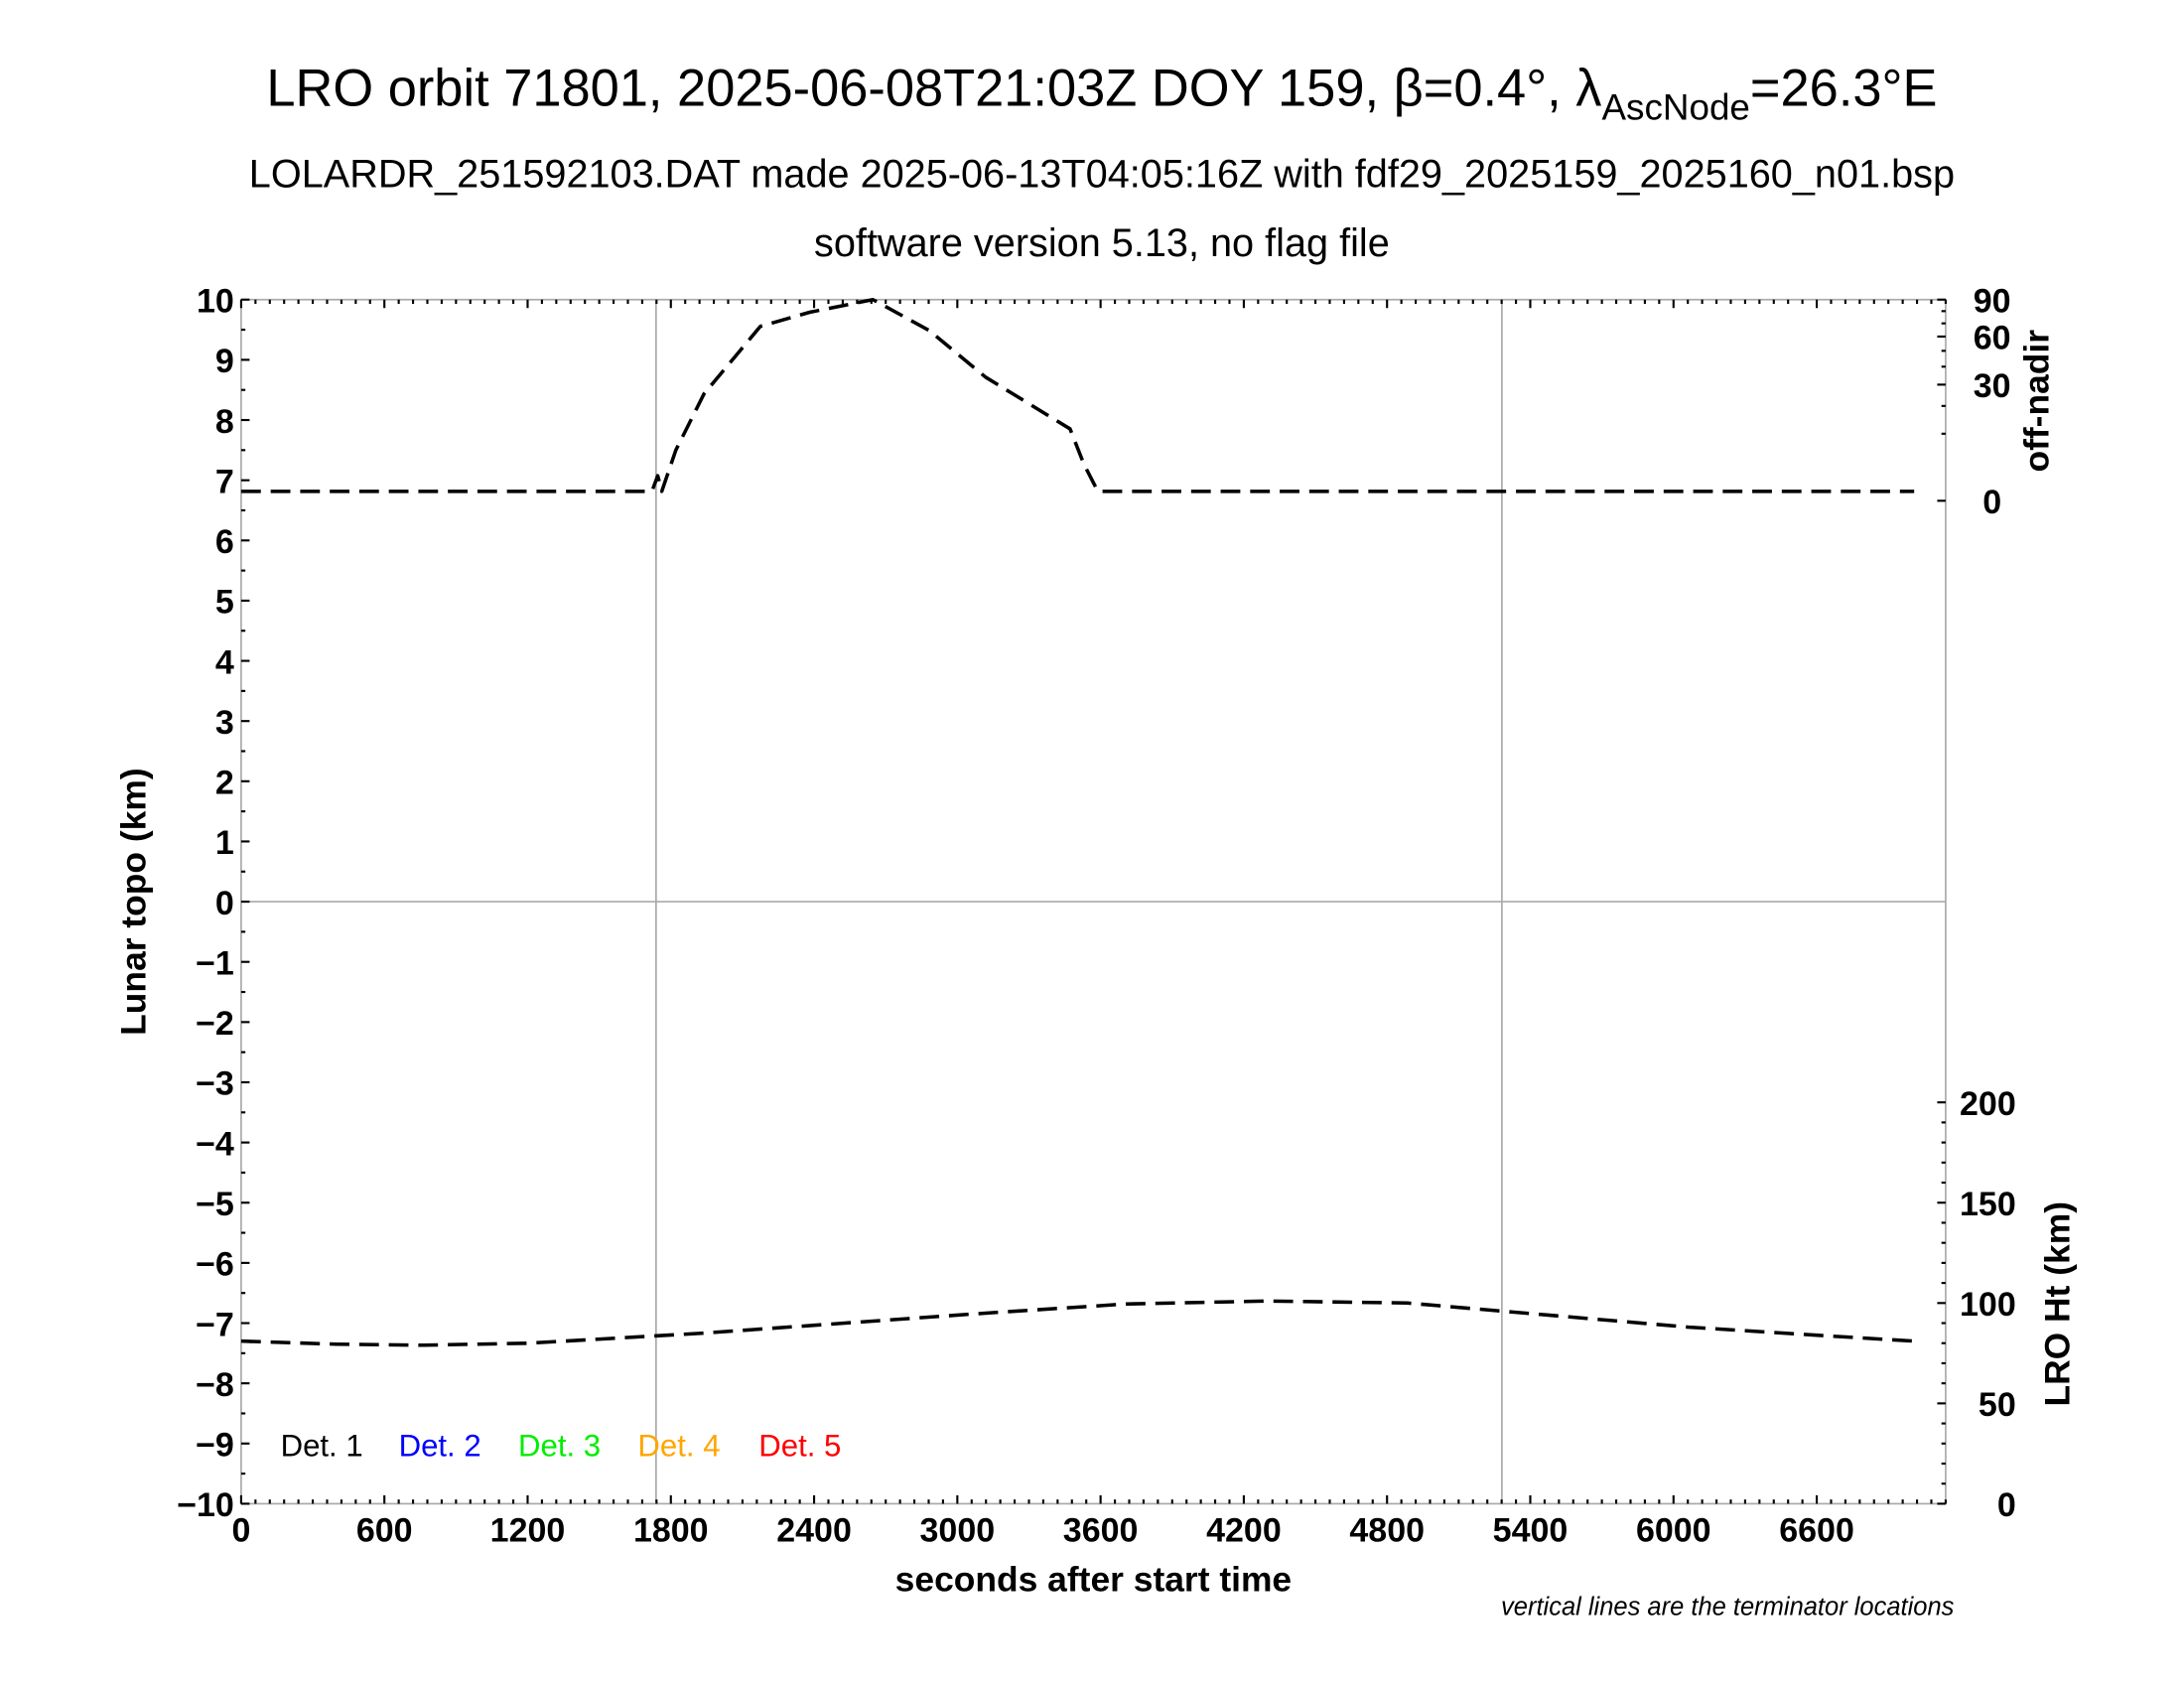 This screenshot has height=1688, width=2184. I want to click on y-tick-label: −5, so click(215, 1204).